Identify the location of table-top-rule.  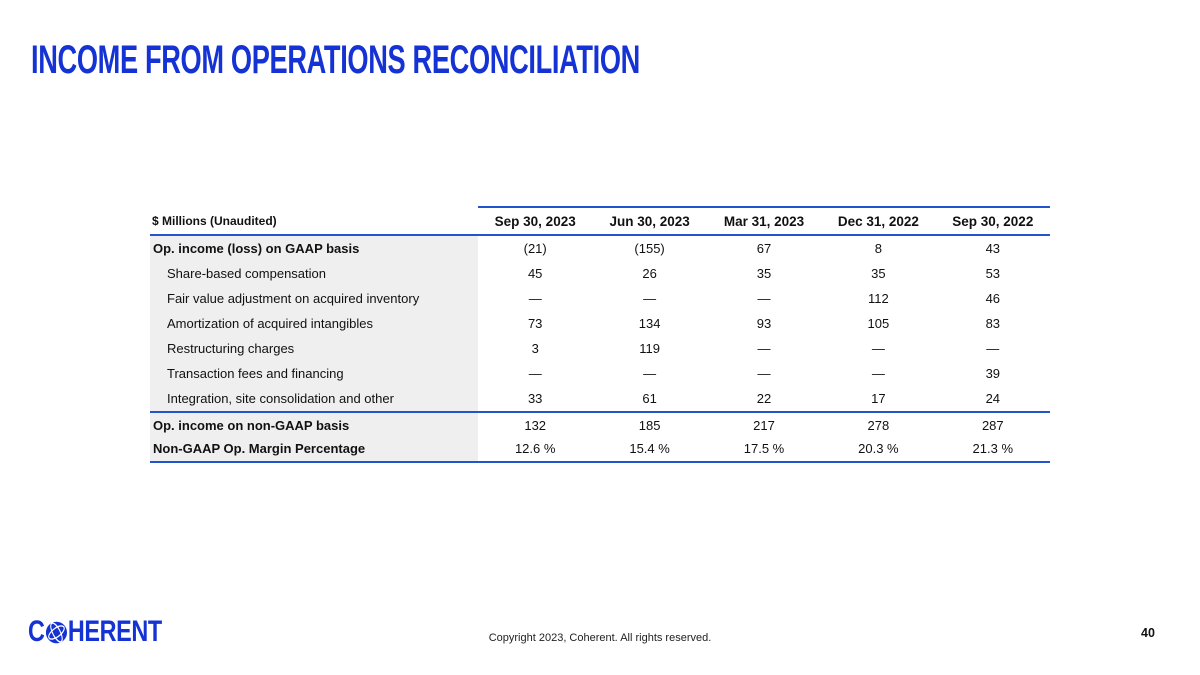
(764, 207).